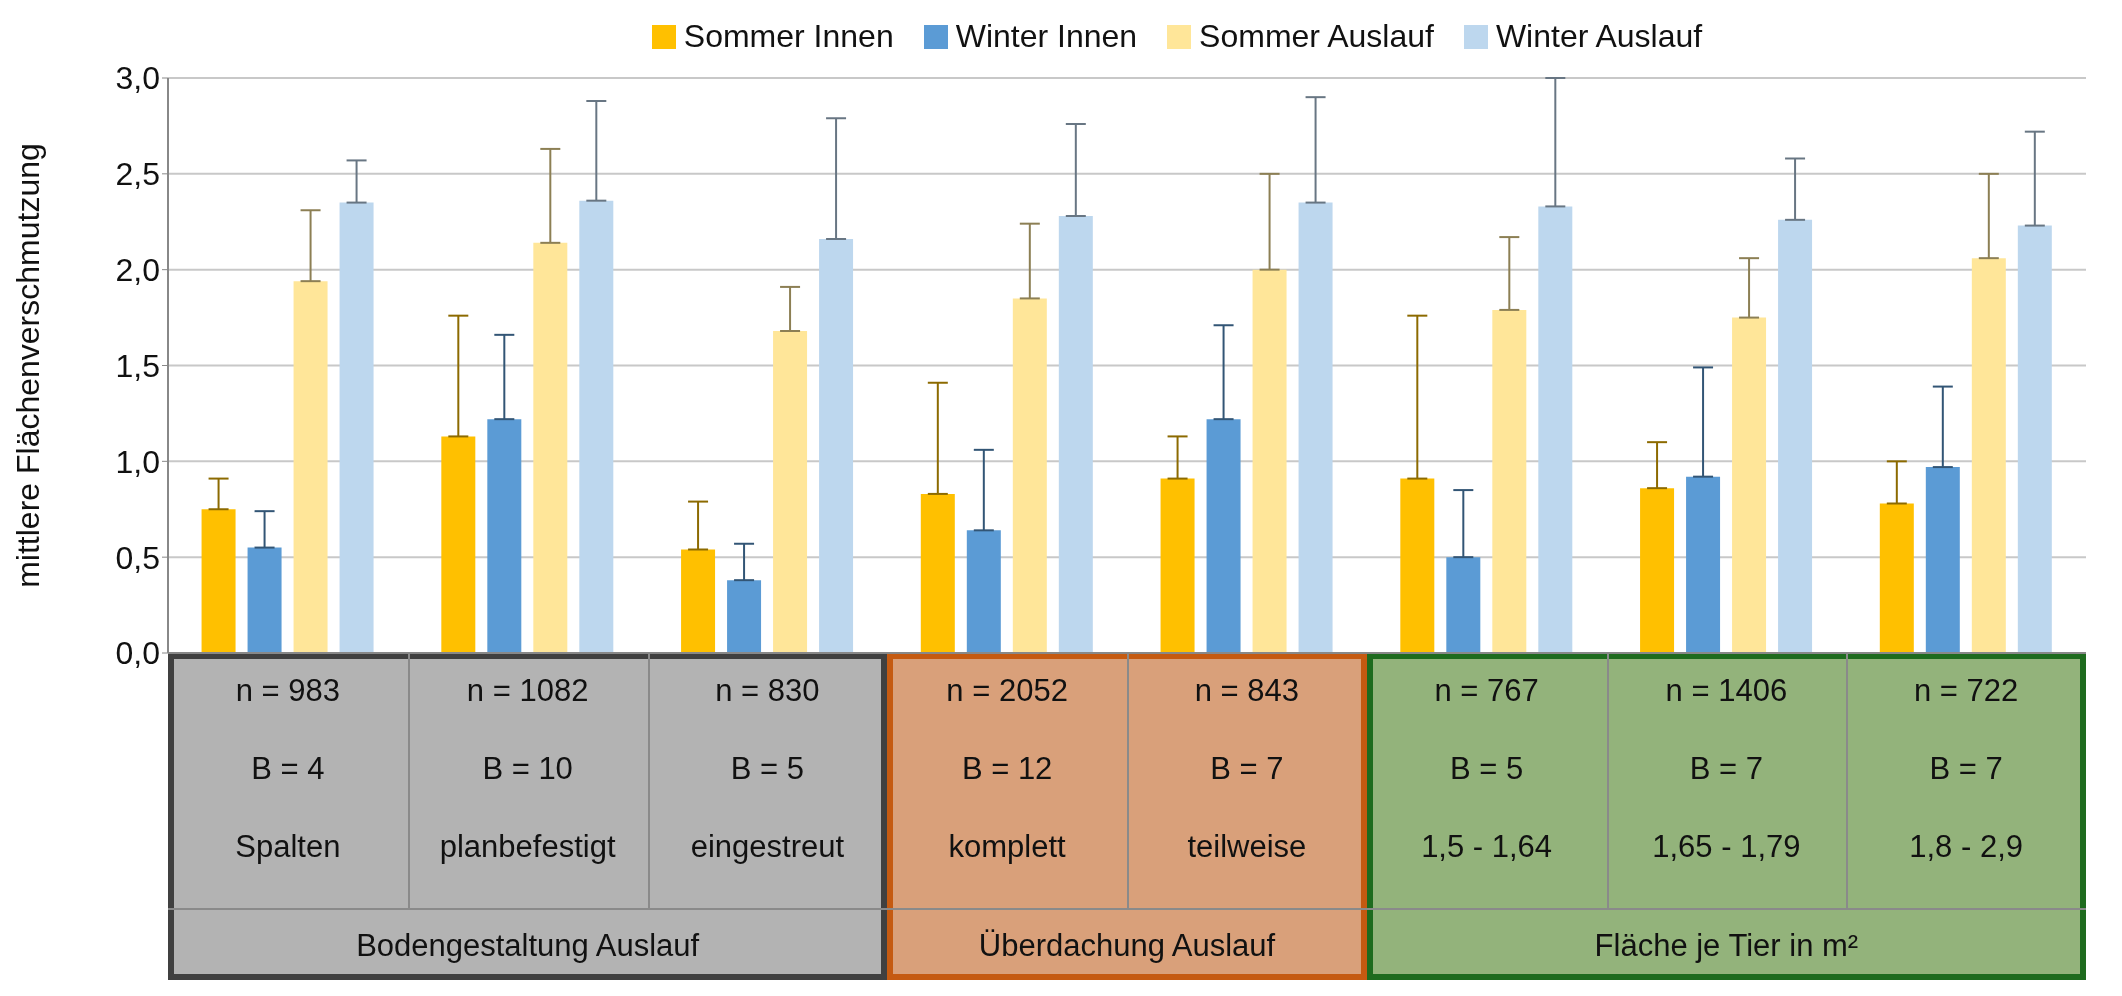 Image resolution: width=2122 pixels, height=996 pixels. I want to click on y-axis-title: mittlere Flächenverschmutzung, so click(28, 365).